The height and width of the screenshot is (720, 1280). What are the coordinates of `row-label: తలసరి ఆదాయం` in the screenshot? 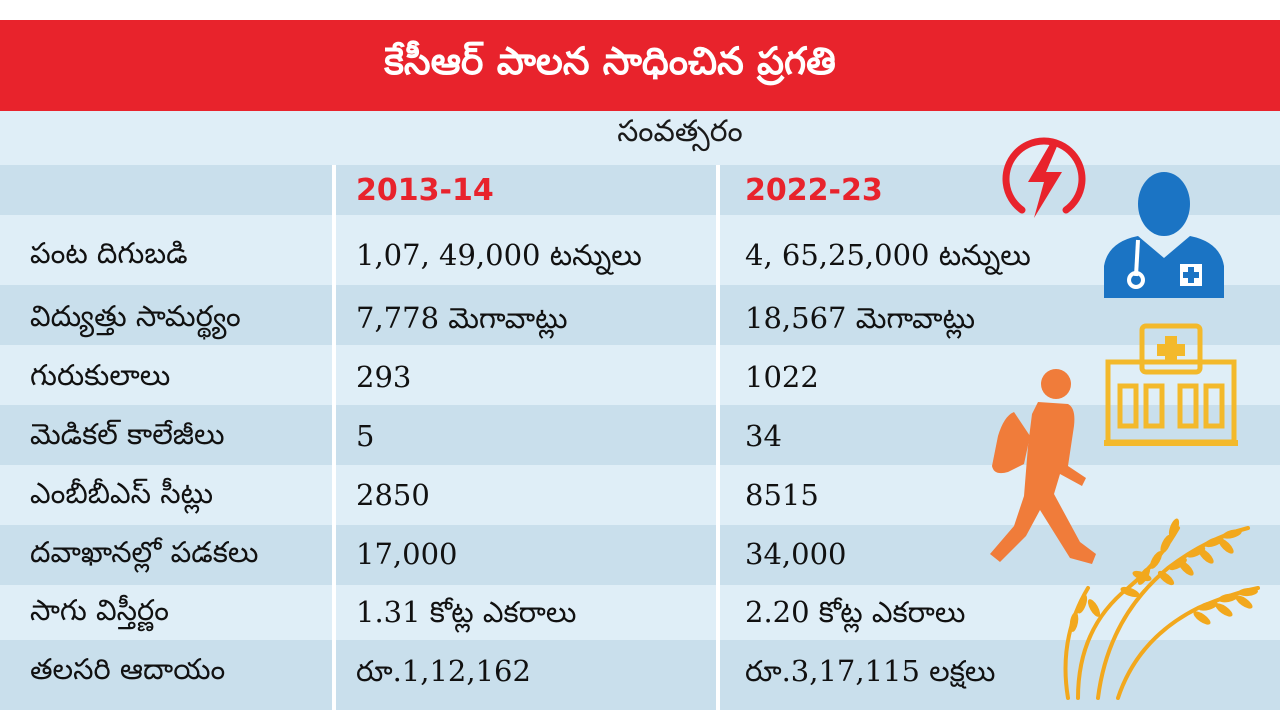 It's located at (128, 669).